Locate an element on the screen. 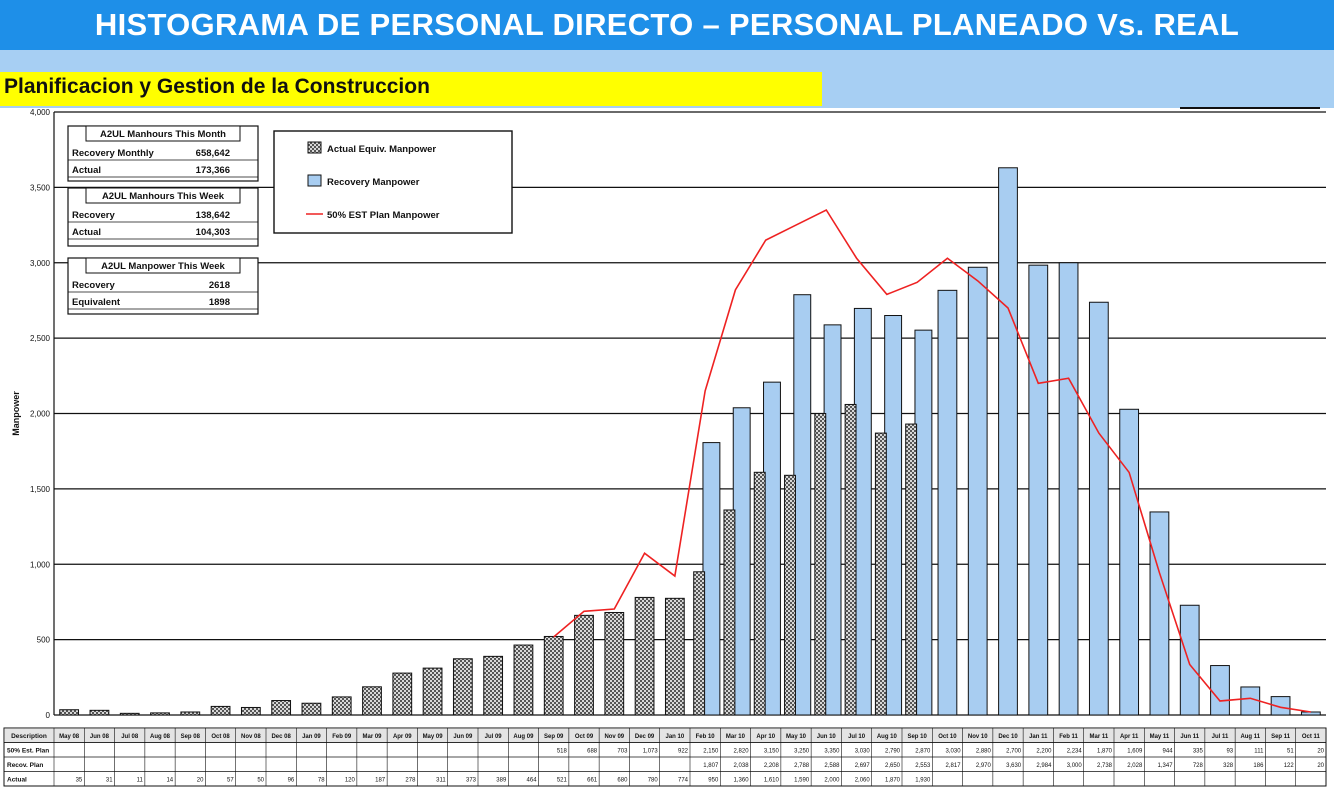 Image resolution: width=1334 pixels, height=798 pixels. title-bar is located at coordinates (667, 25).